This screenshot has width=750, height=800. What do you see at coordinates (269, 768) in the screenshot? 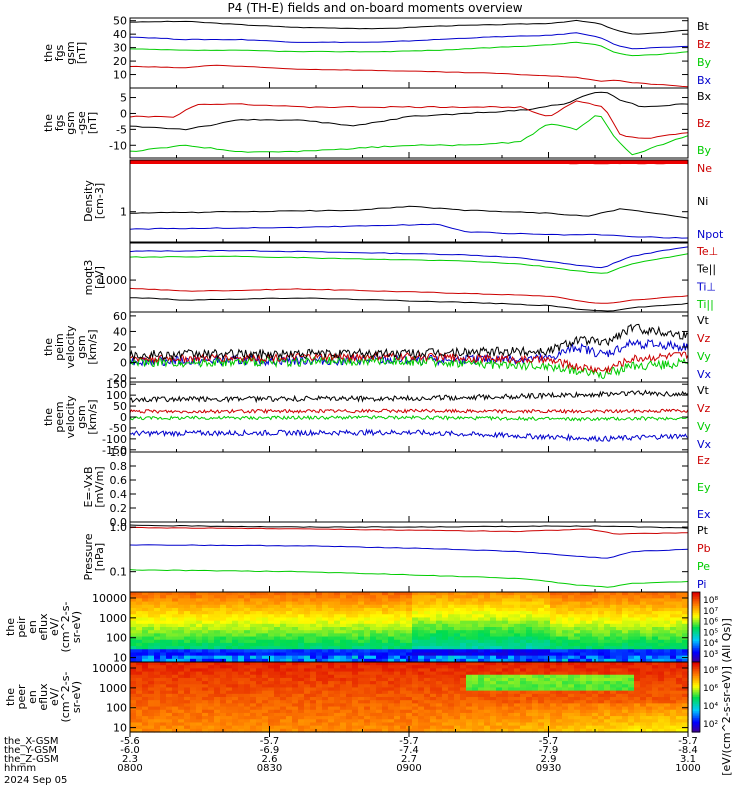
I see `xaxis-tick-value: 0830` at bounding box center [269, 768].